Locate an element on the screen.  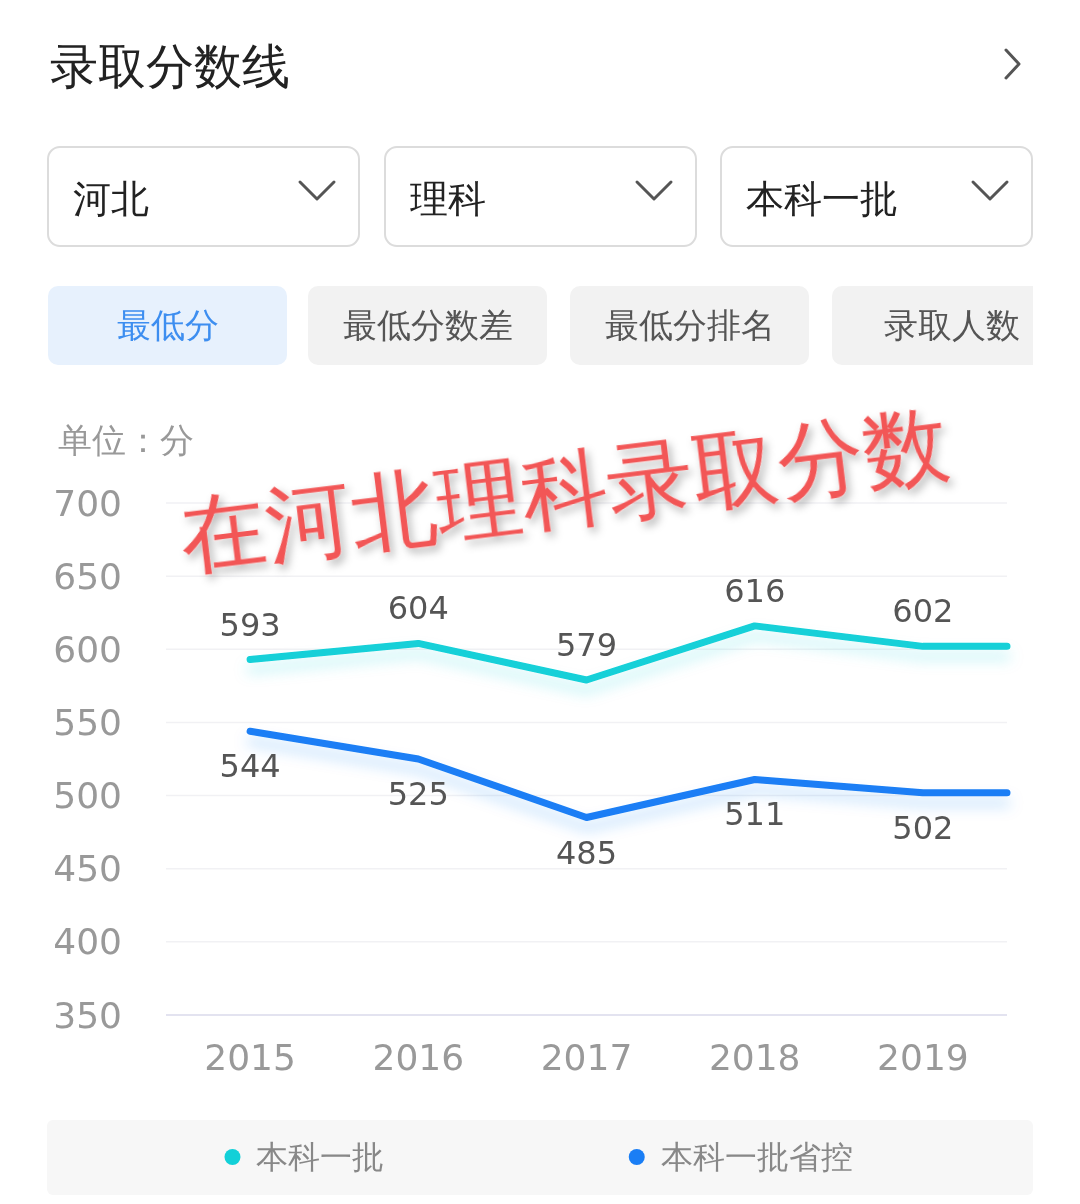
legend-label: 本科一批省控 is located at coordinates (756, 1157).